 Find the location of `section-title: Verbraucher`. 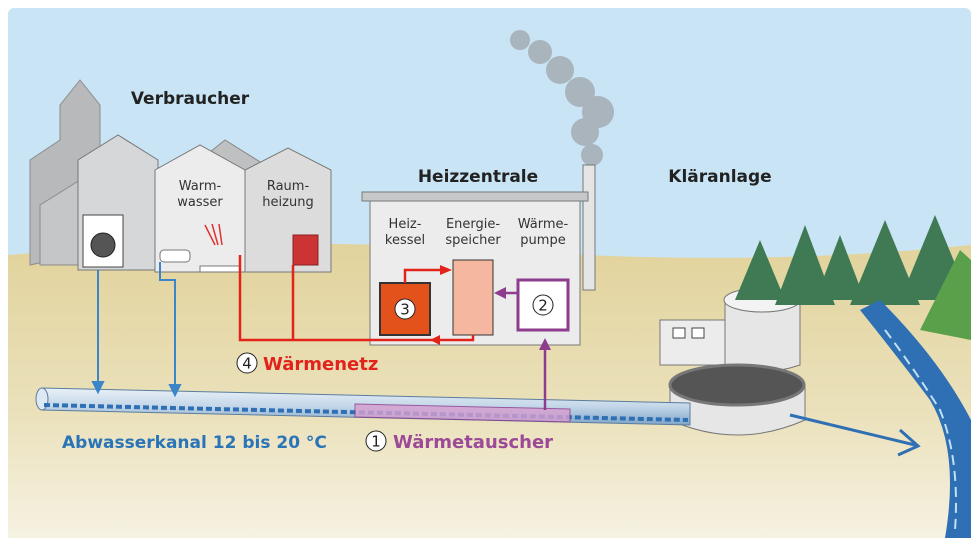

section-title: Verbraucher is located at coordinates (190, 99).